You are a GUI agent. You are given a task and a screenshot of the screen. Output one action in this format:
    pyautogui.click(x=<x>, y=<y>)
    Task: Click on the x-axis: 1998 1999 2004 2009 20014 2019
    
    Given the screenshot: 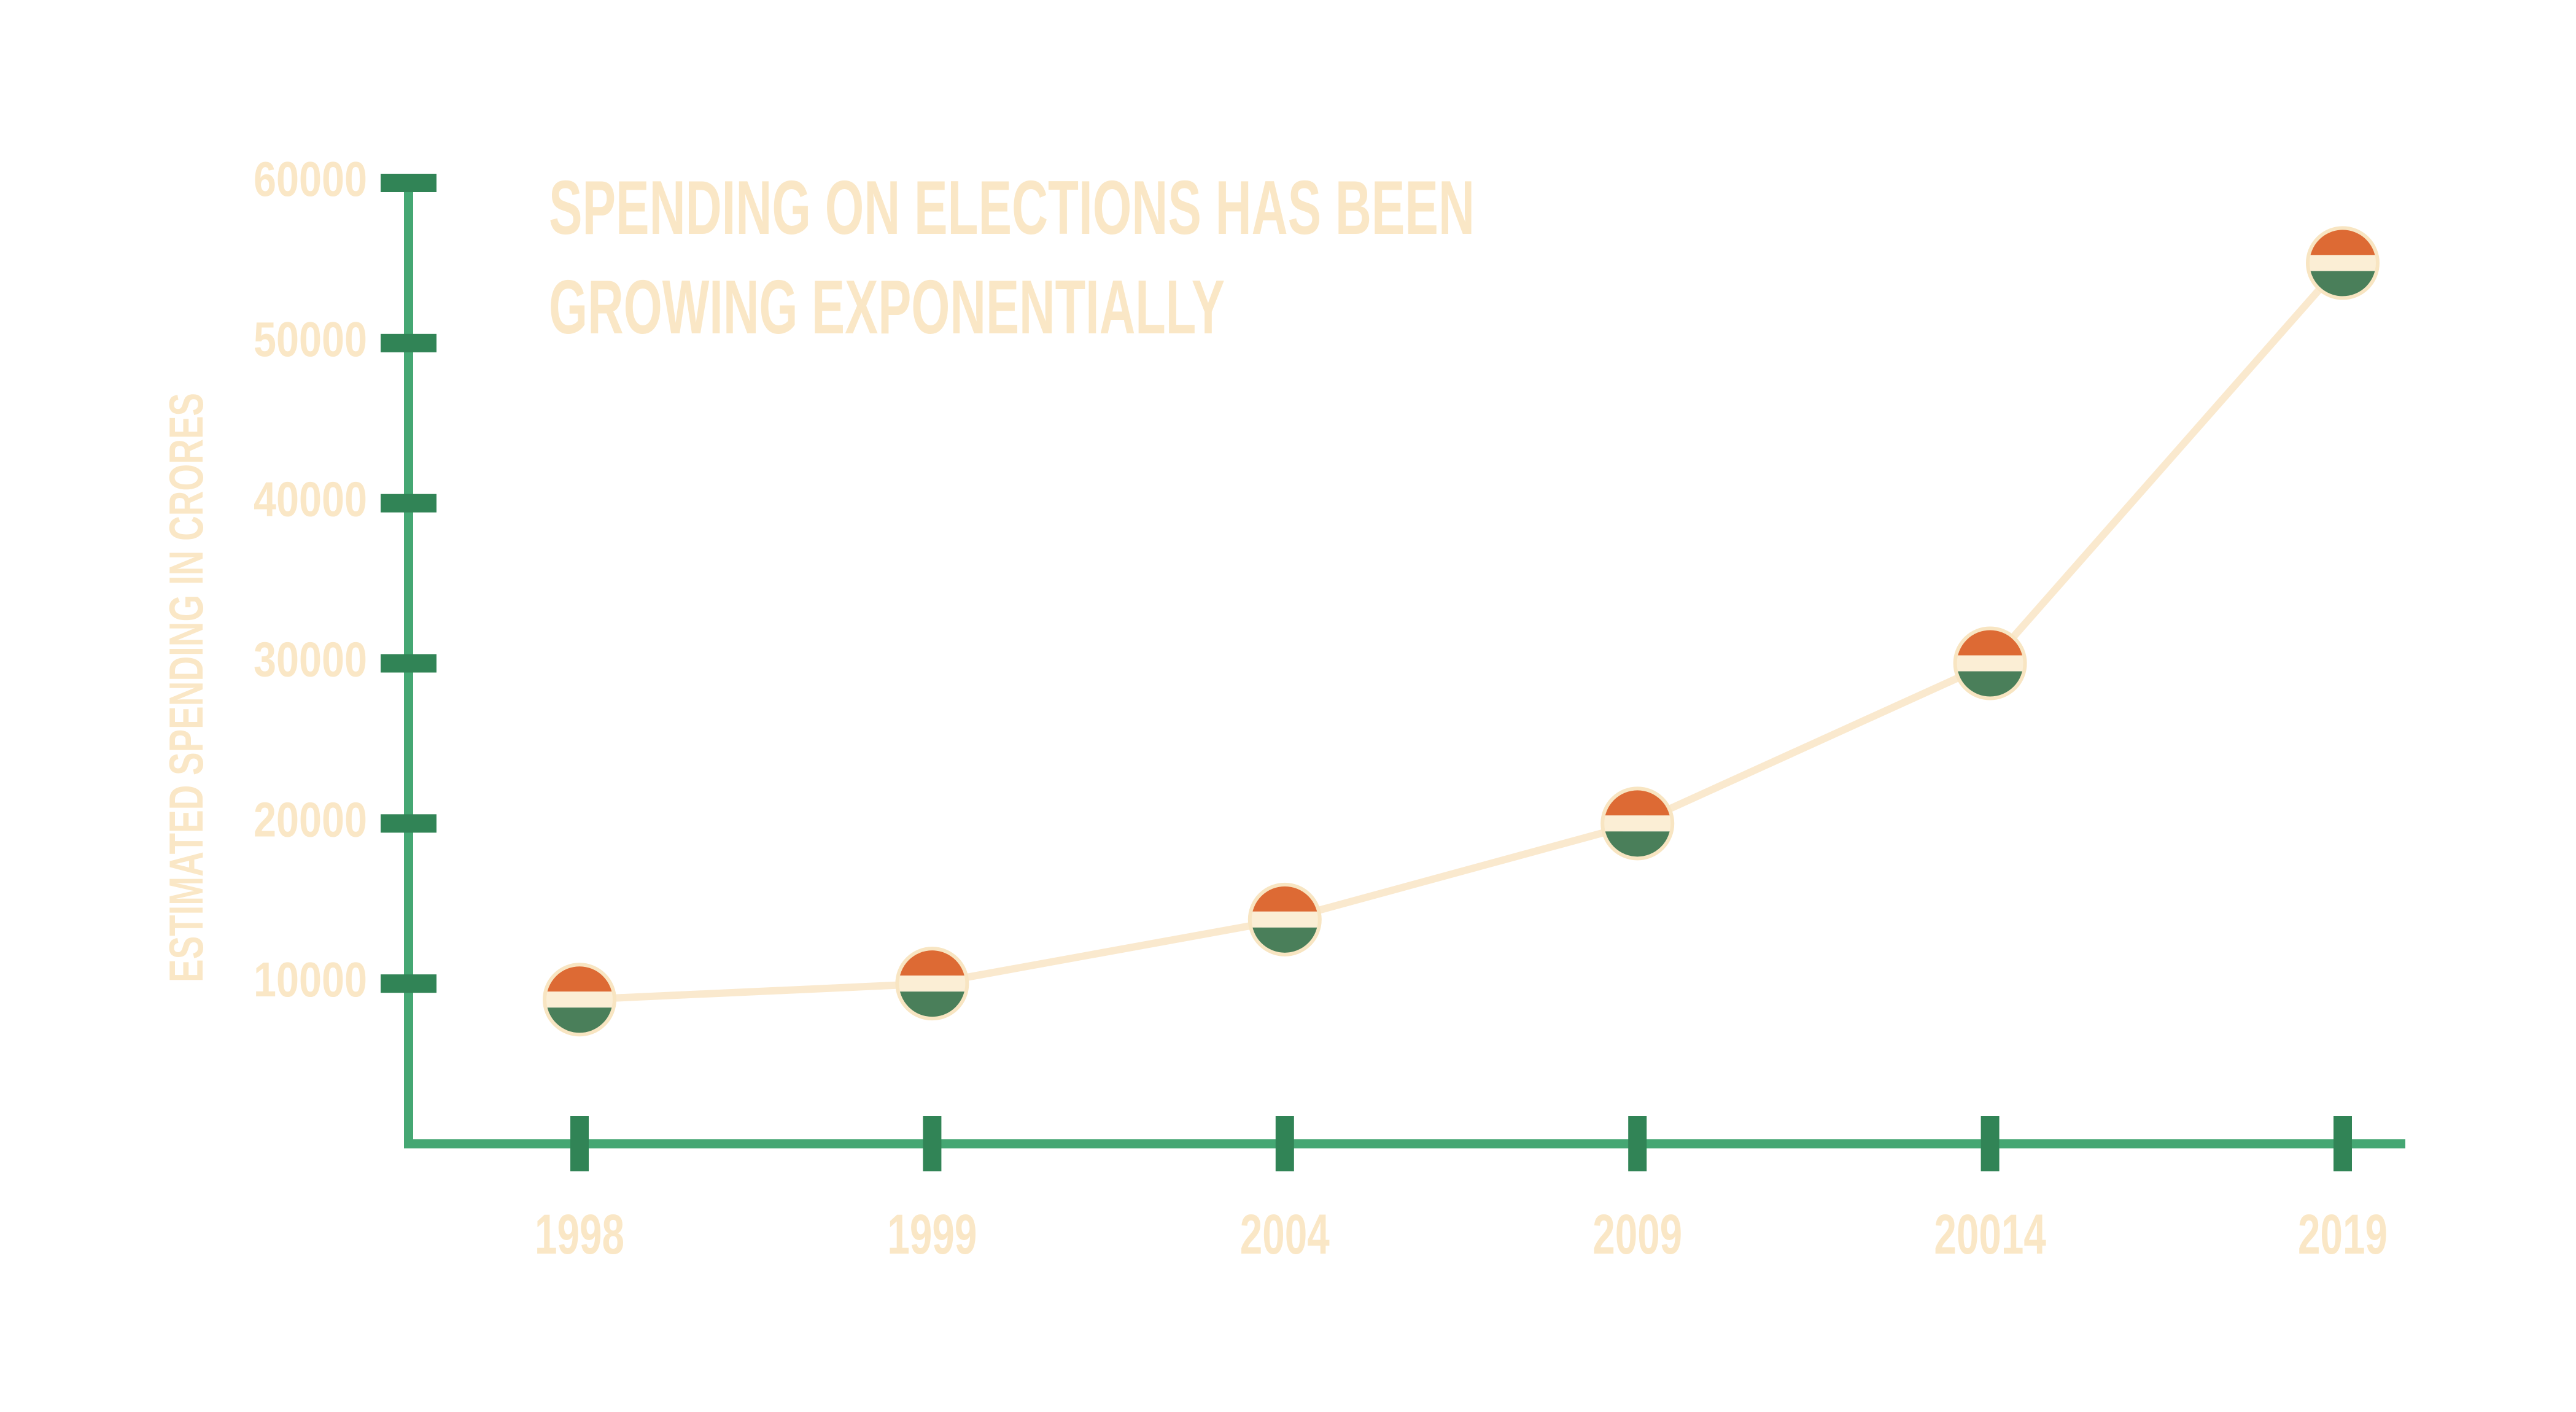 What is the action you would take?
    pyautogui.click(x=1404, y=1191)
    